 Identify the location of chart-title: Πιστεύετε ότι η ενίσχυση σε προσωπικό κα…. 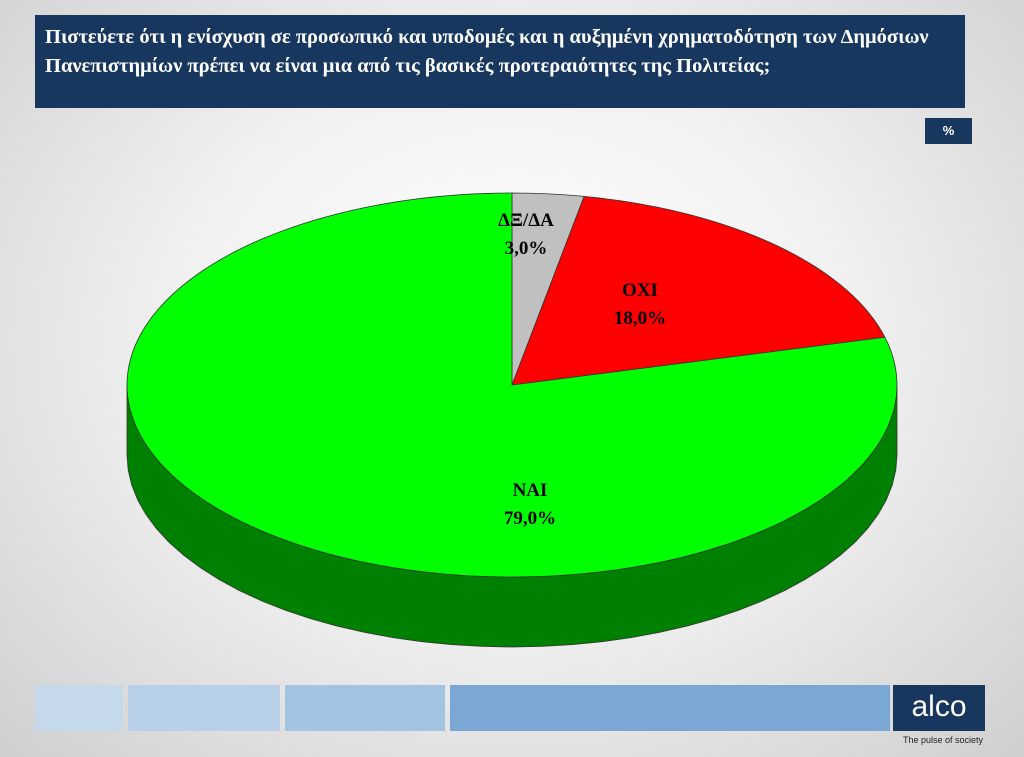
(500, 61).